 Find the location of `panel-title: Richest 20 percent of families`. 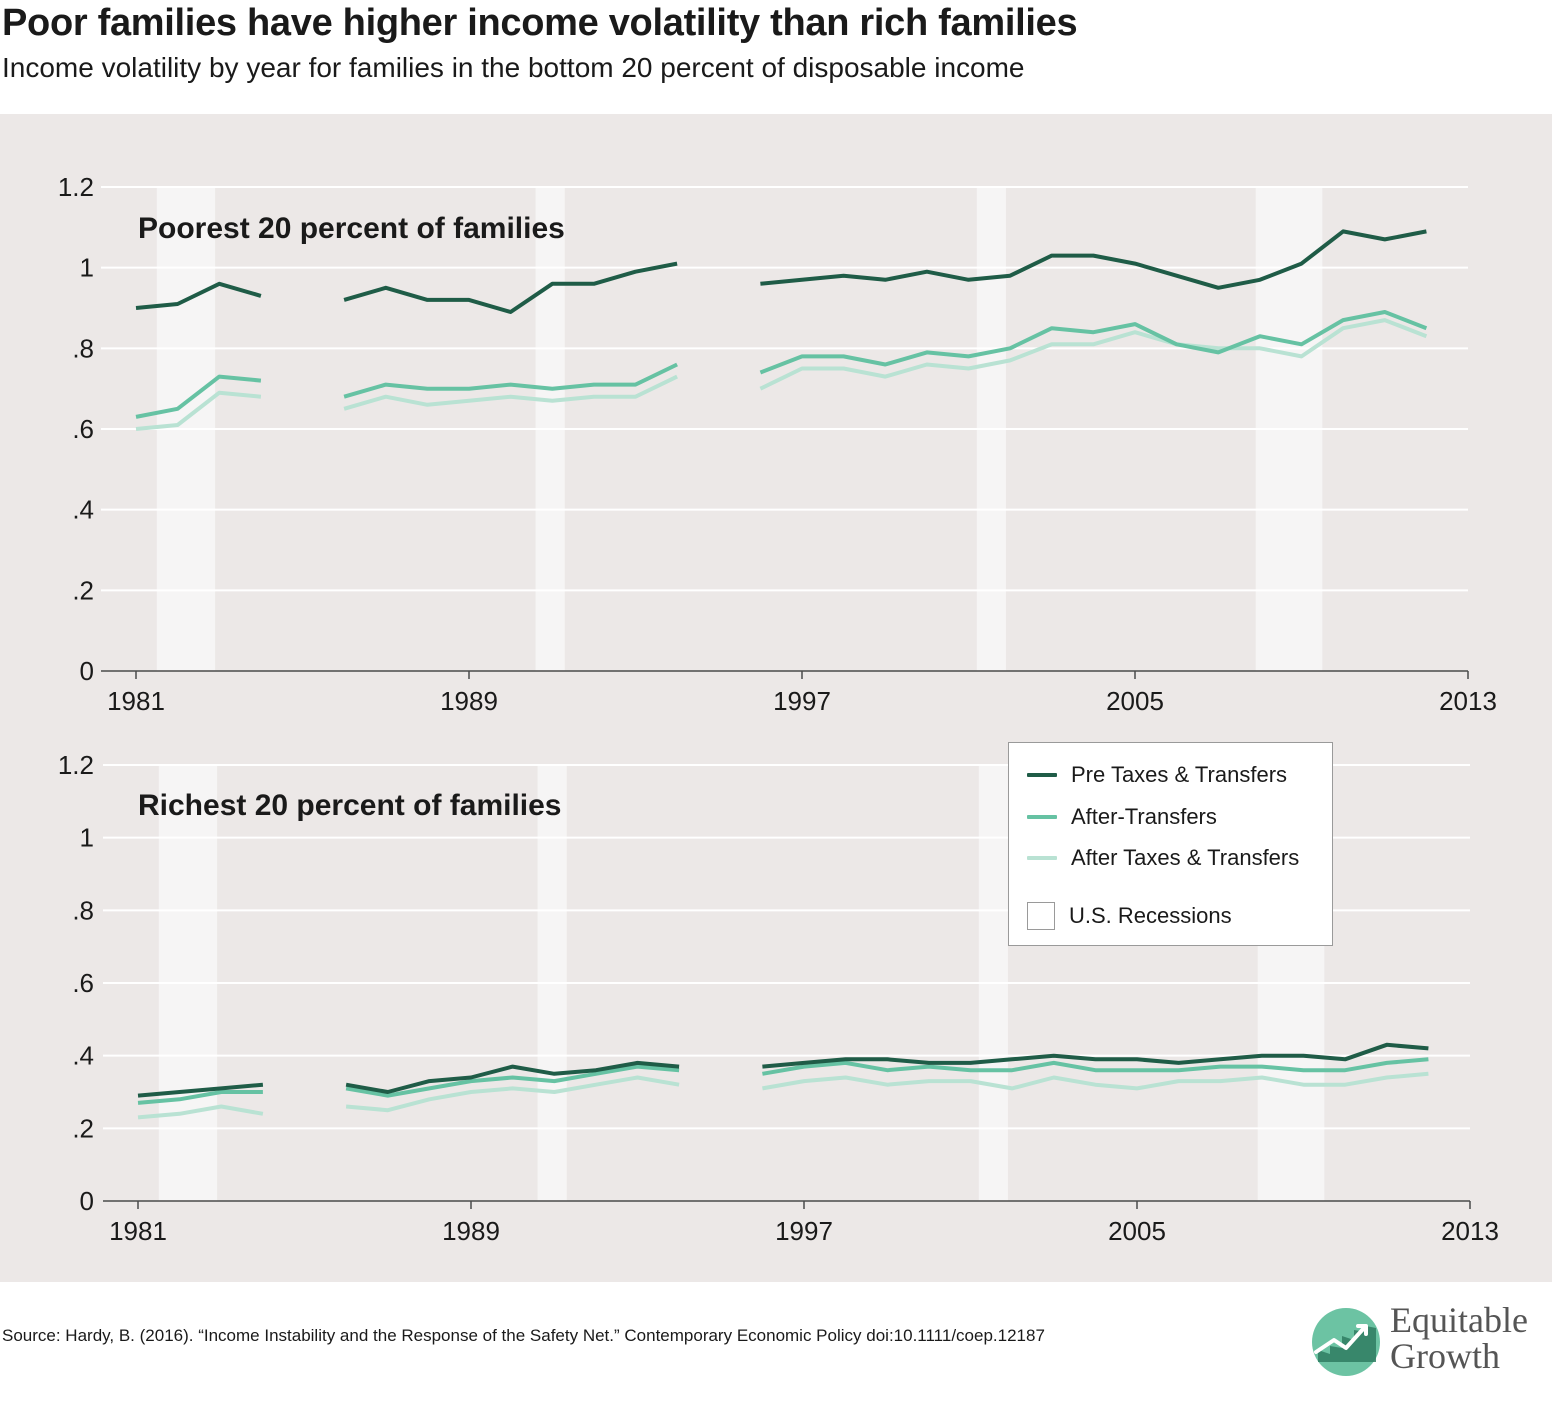

panel-title: Richest 20 percent of families is located at coordinates (350, 805).